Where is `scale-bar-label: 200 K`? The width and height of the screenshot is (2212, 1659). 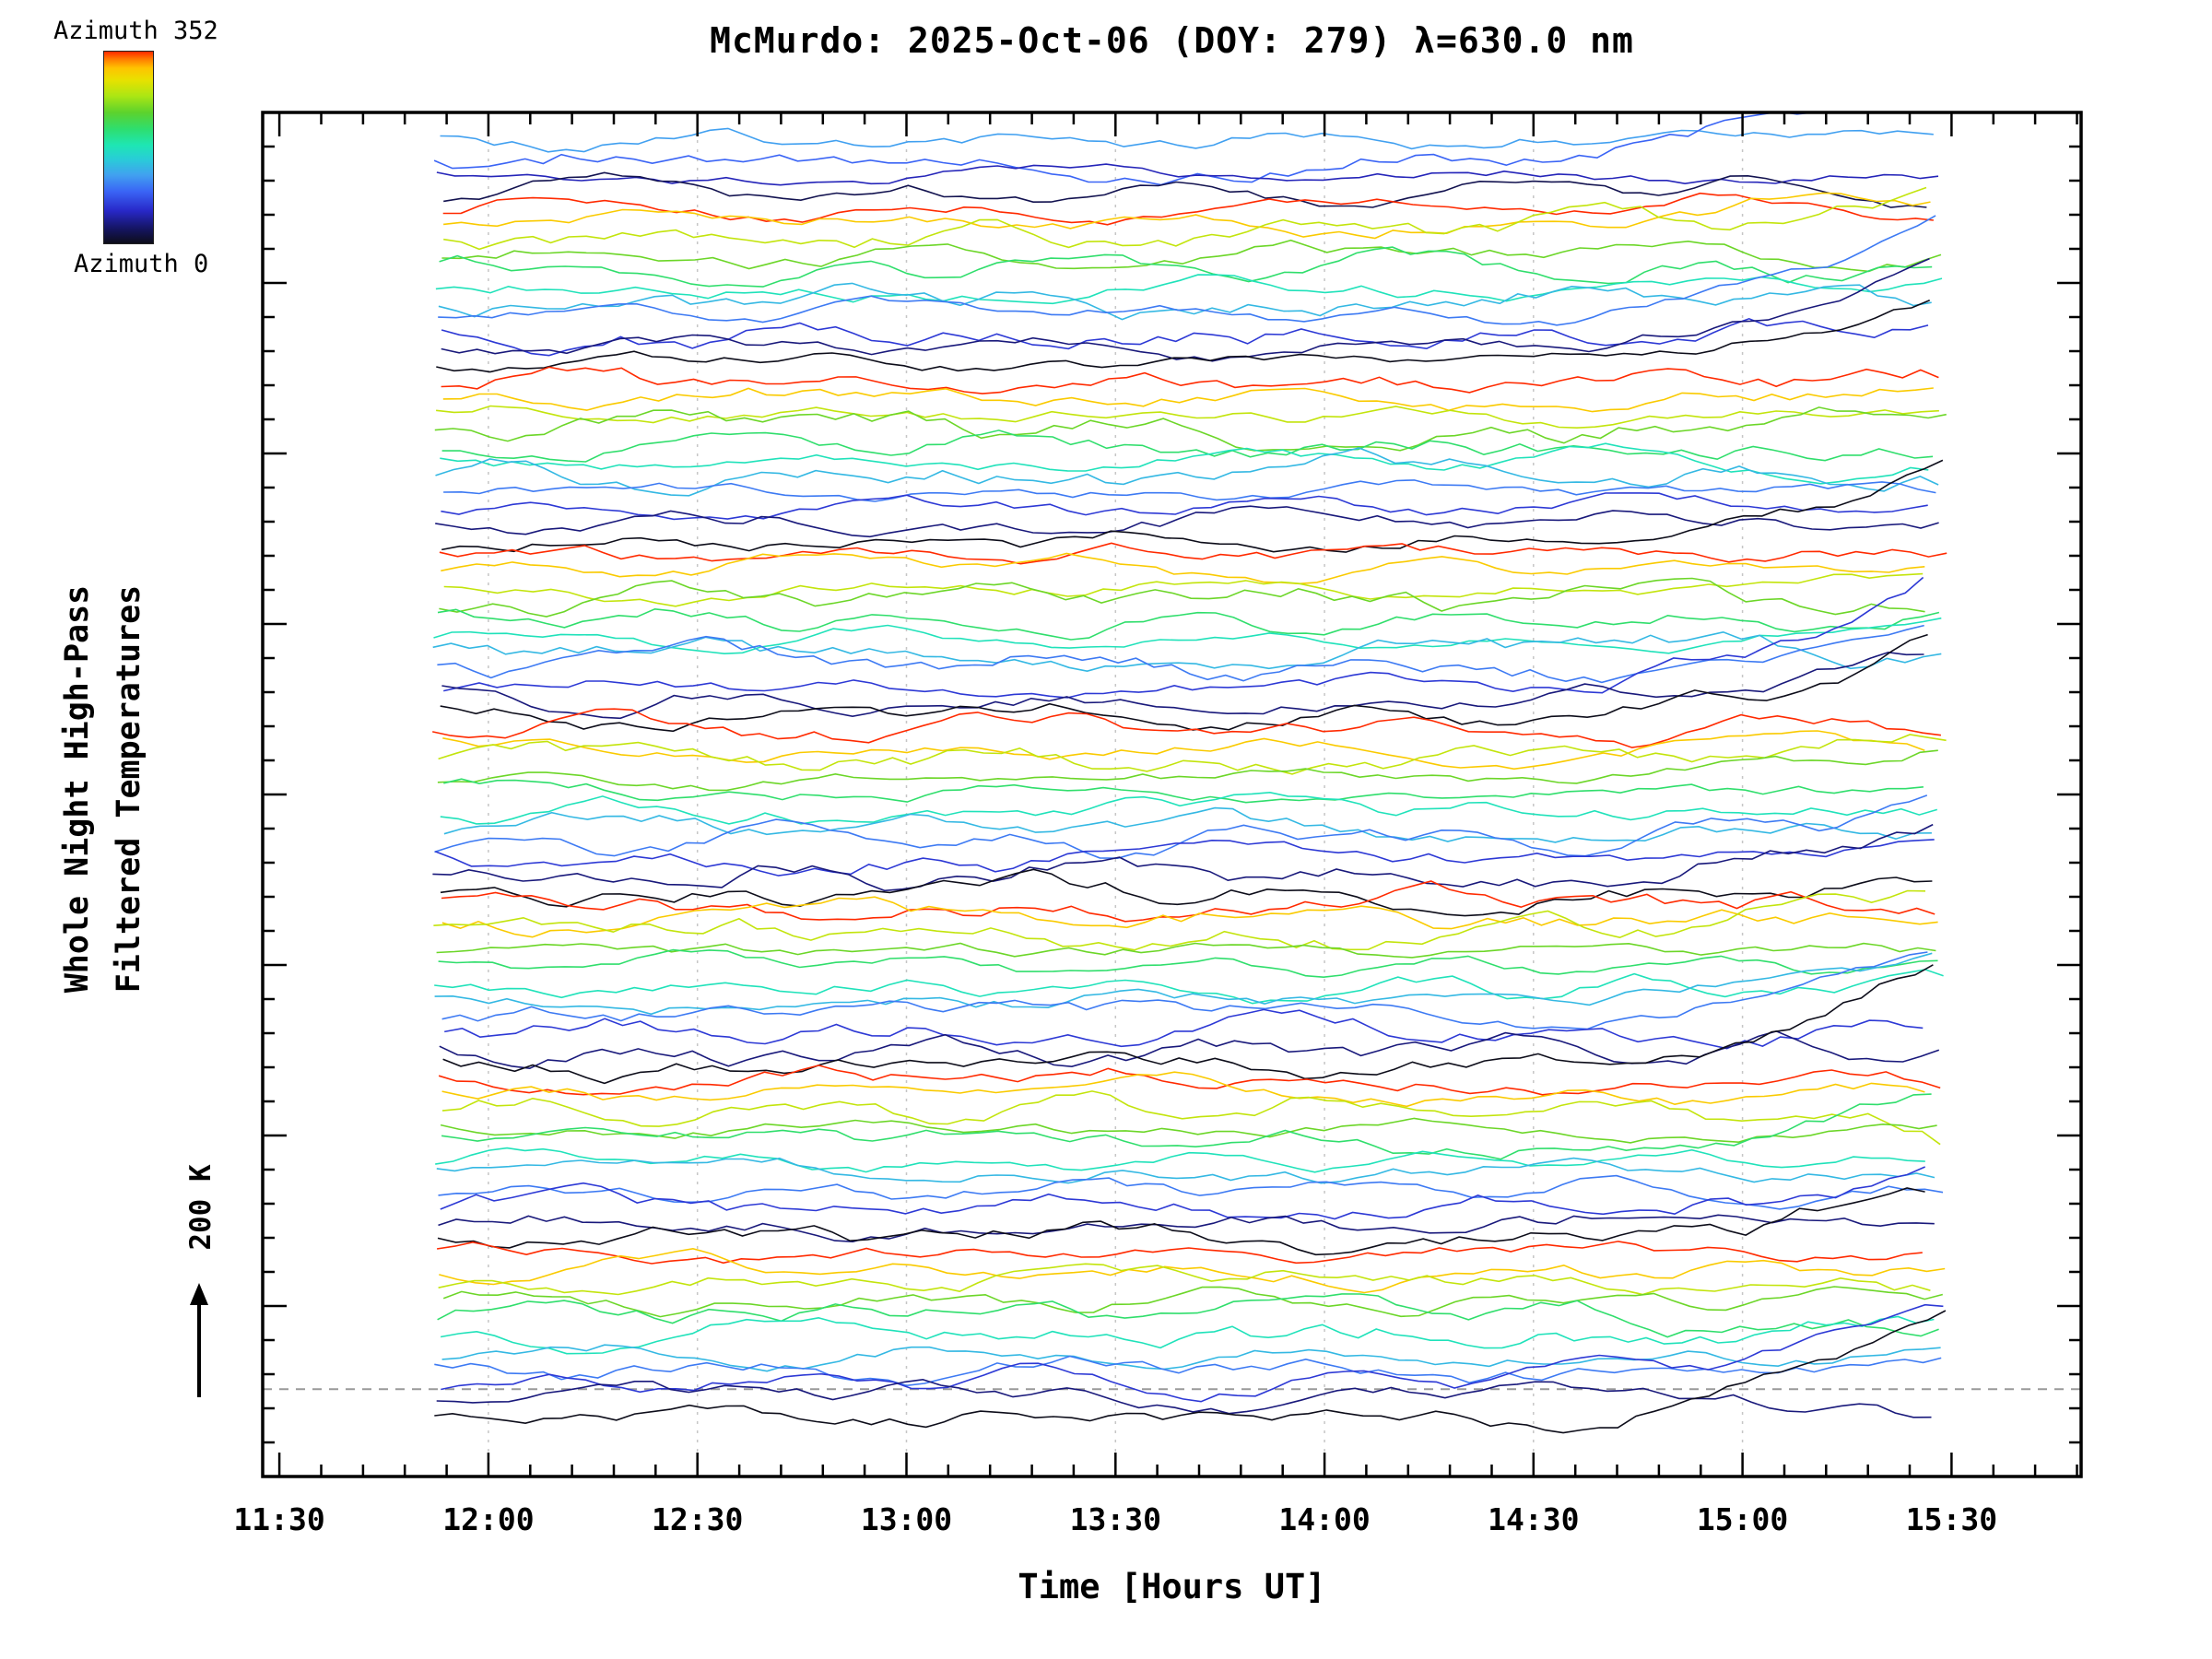
scale-bar-label: 200 K is located at coordinates (201, 1207).